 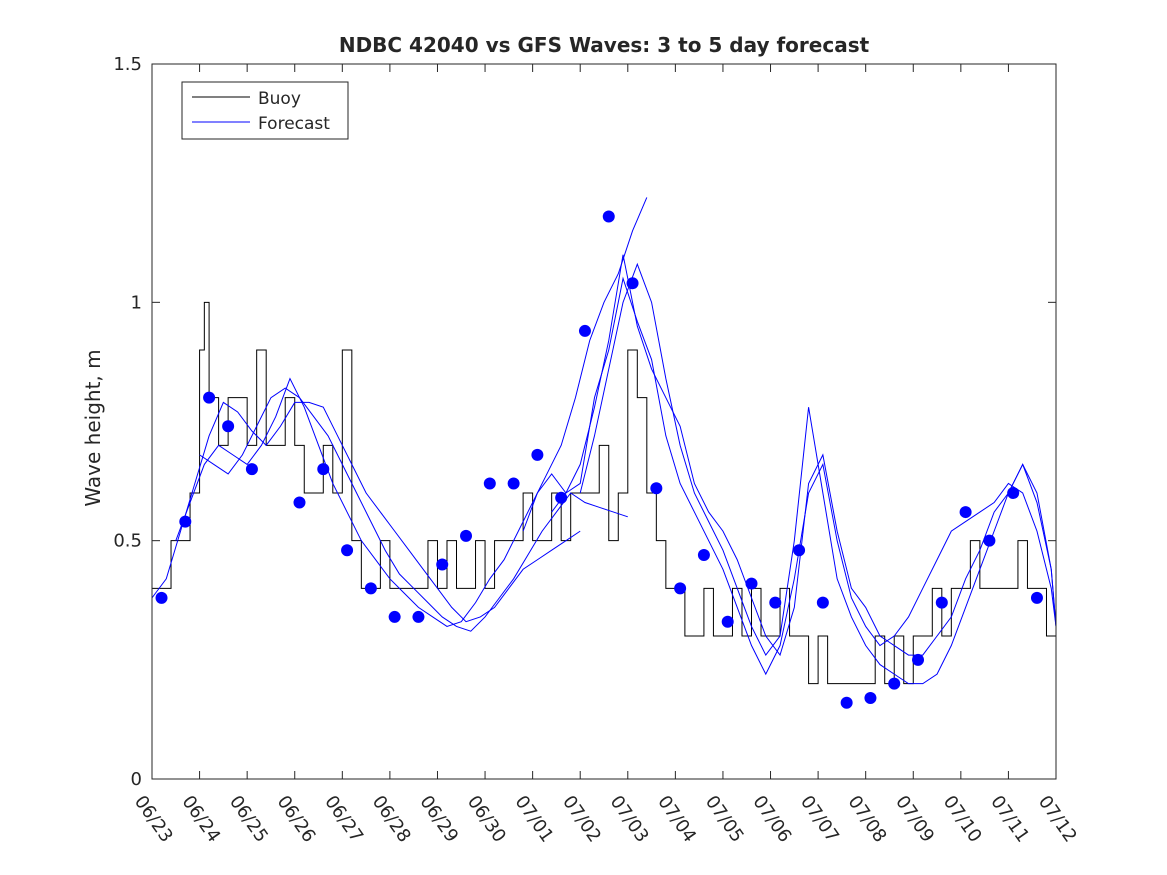 What do you see at coordinates (581, 819) in the screenshot?
I see `x-tick-label: 07/02` at bounding box center [581, 819].